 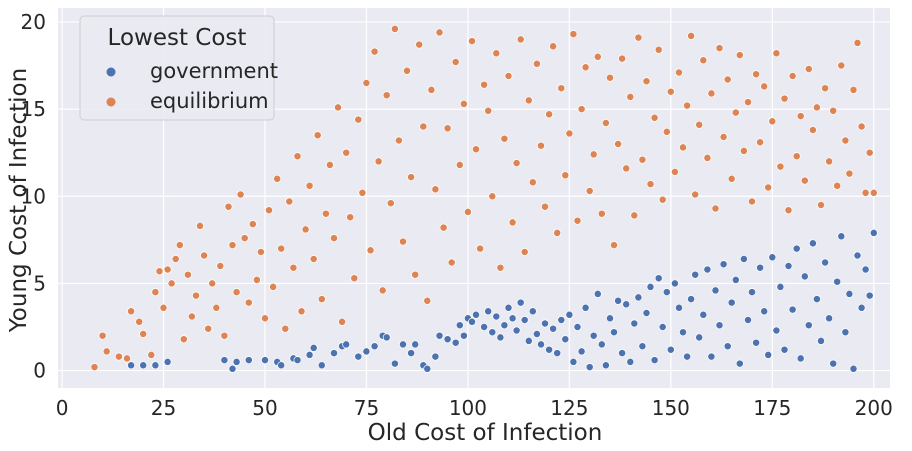 I want to click on legend-title: Lowest Cost, so click(x=177, y=38).